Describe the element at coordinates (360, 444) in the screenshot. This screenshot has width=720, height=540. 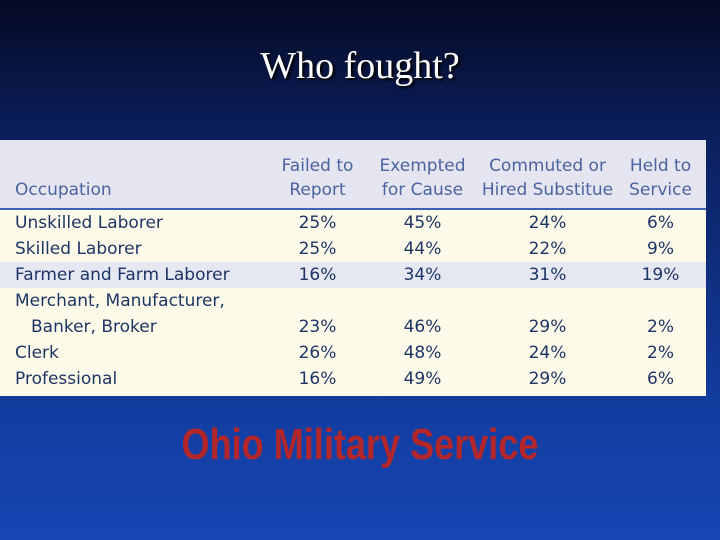
I see `caption: Ohio Military Service` at that location.